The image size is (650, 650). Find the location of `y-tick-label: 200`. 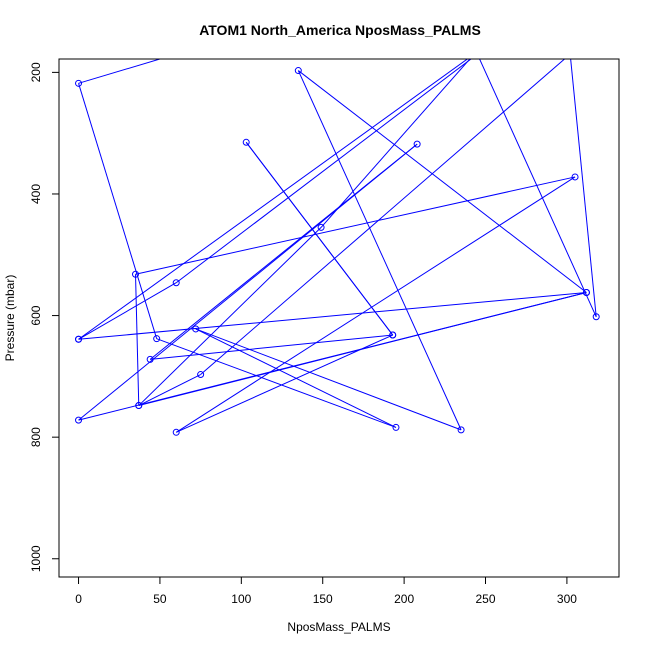

y-tick-label: 200 is located at coordinates (36, 72).